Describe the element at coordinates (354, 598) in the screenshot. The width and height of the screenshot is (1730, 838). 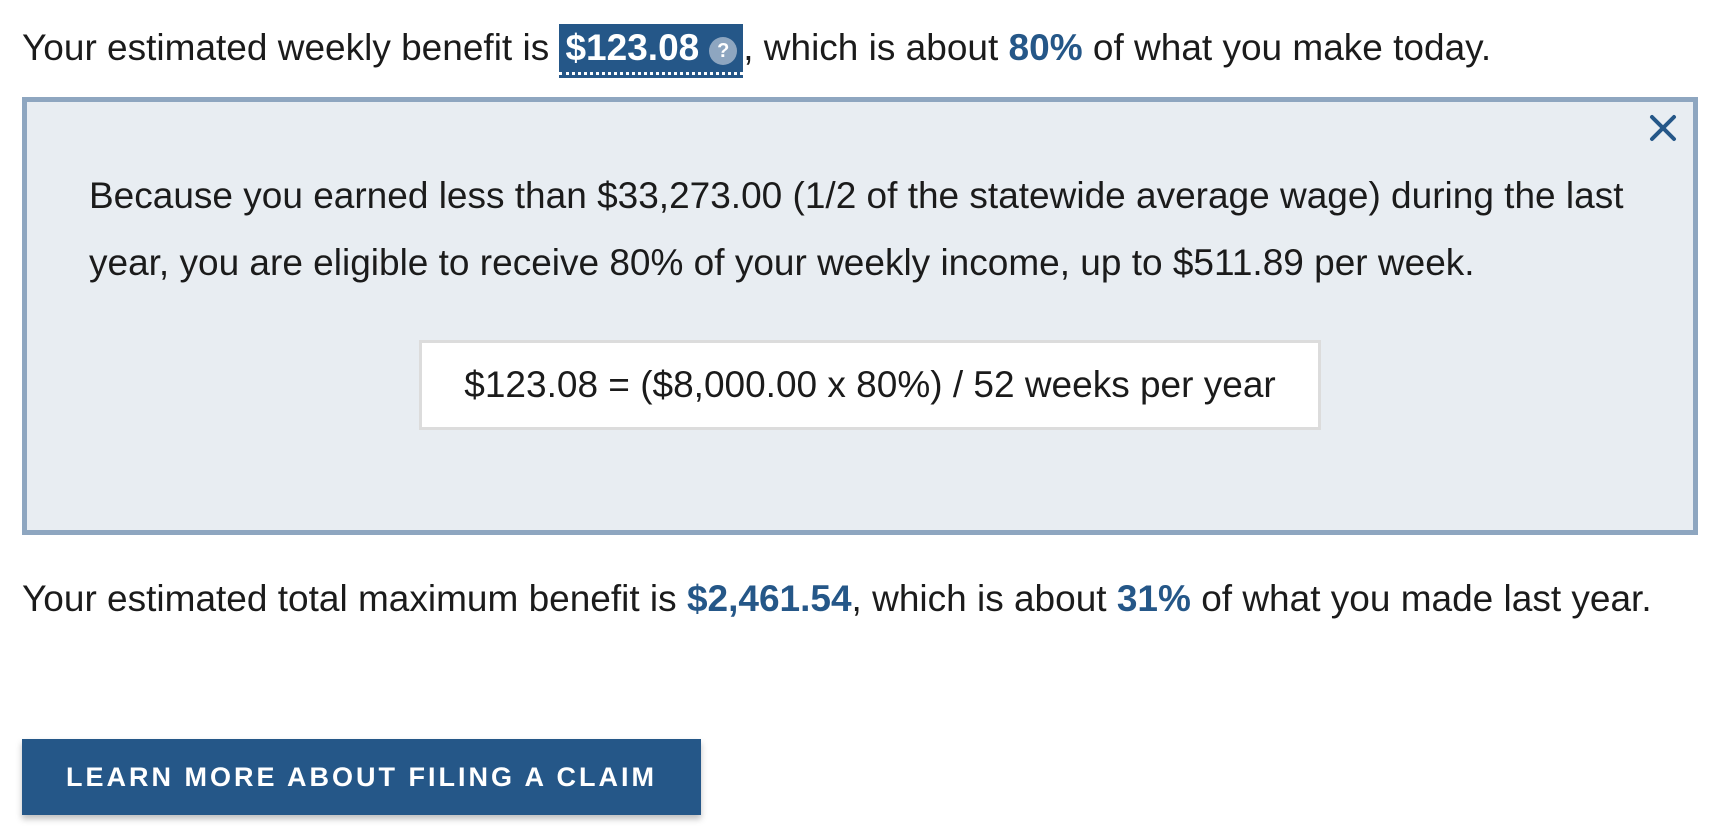
I see `total-benefit-prefix: Your estimated total maximum benefit is` at that location.